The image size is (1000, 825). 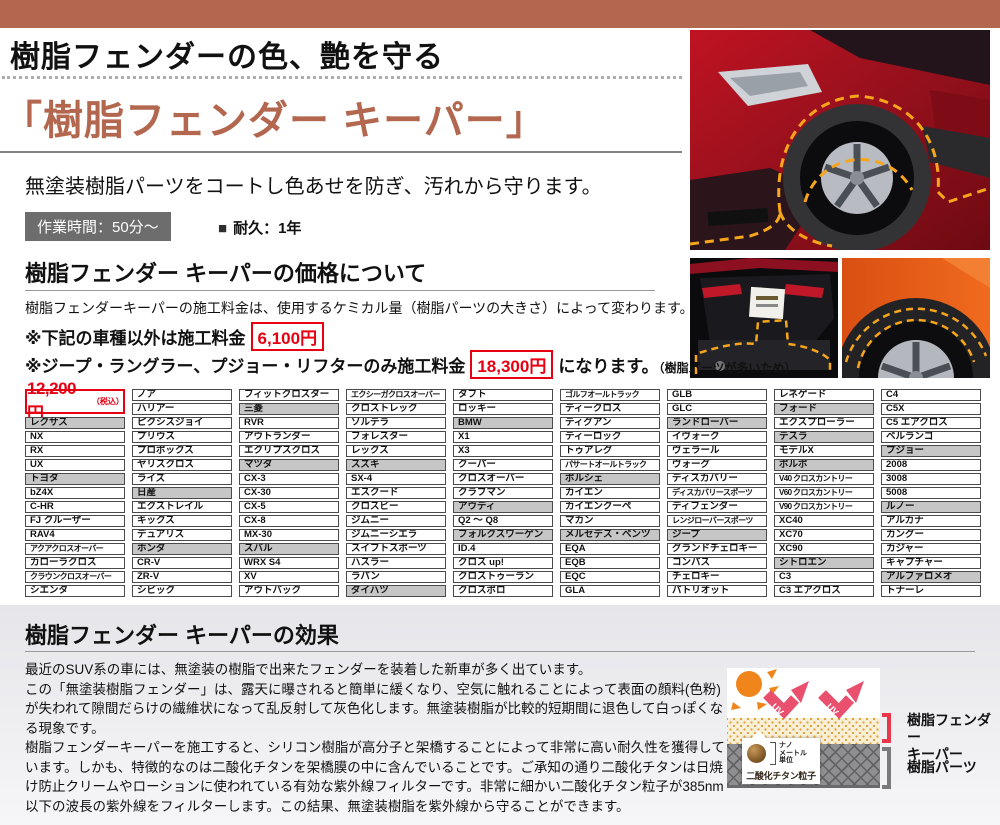 I want to click on model-cell: ZR-V, so click(x=182, y=577).